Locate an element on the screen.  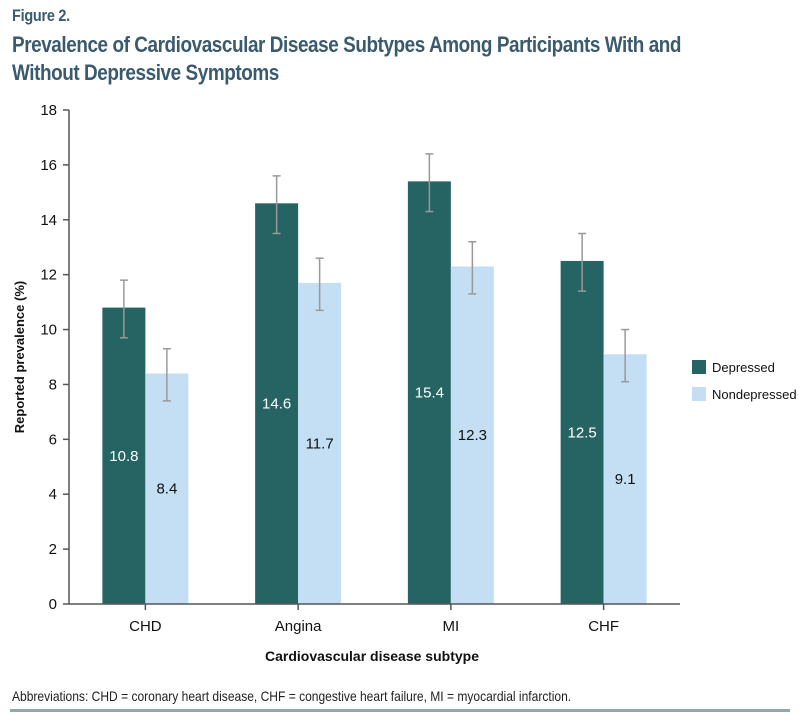
data-label-nondepressed-chd: 8.4 is located at coordinates (166, 489).